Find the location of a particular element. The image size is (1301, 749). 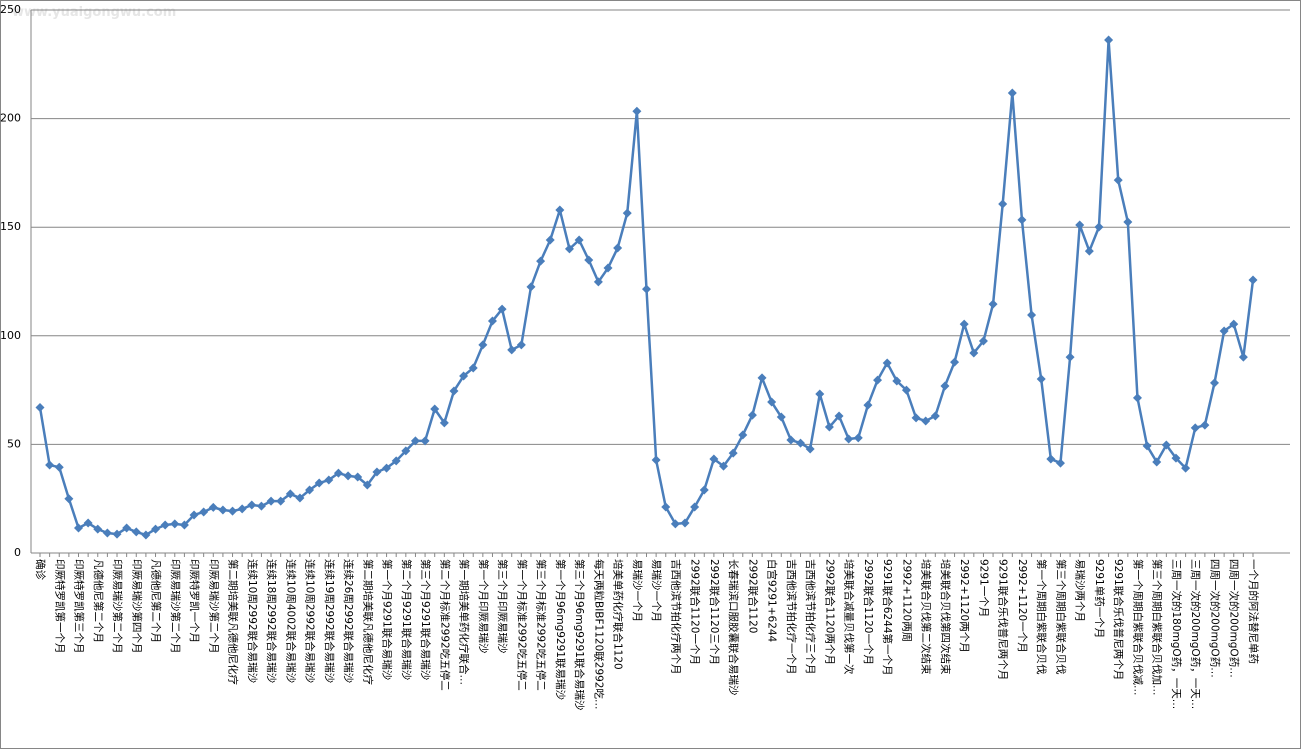

x-tick-label: 印厥易瑞沙第二个月 is located at coordinates (117, 606).